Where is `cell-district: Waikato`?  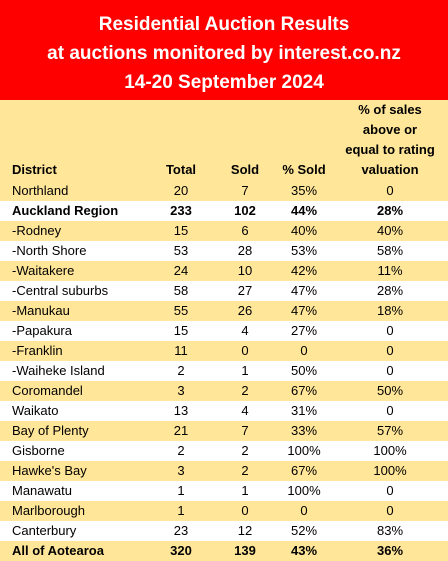
cell-district: Waikato is located at coordinates (35, 410).